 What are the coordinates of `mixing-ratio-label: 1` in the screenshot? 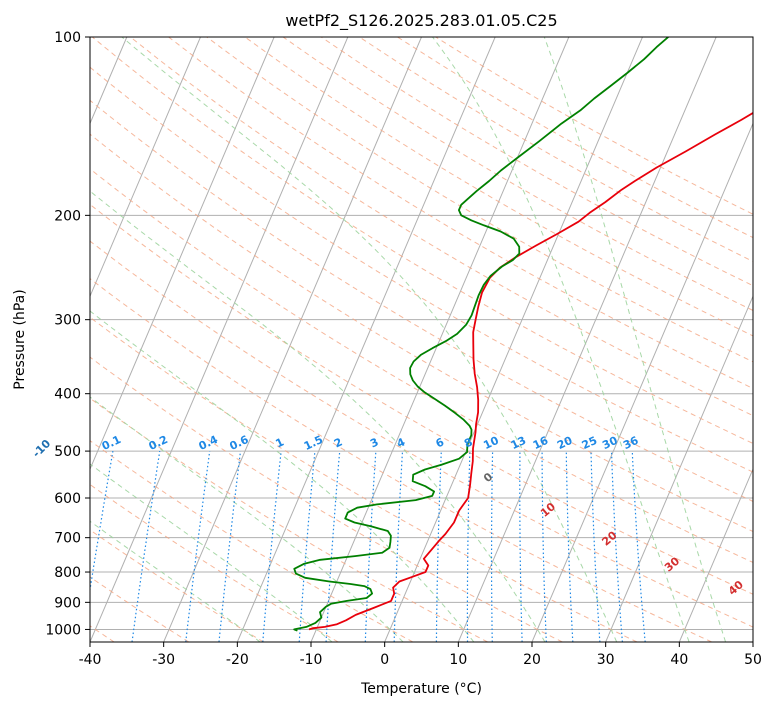 It's located at (279, 442).